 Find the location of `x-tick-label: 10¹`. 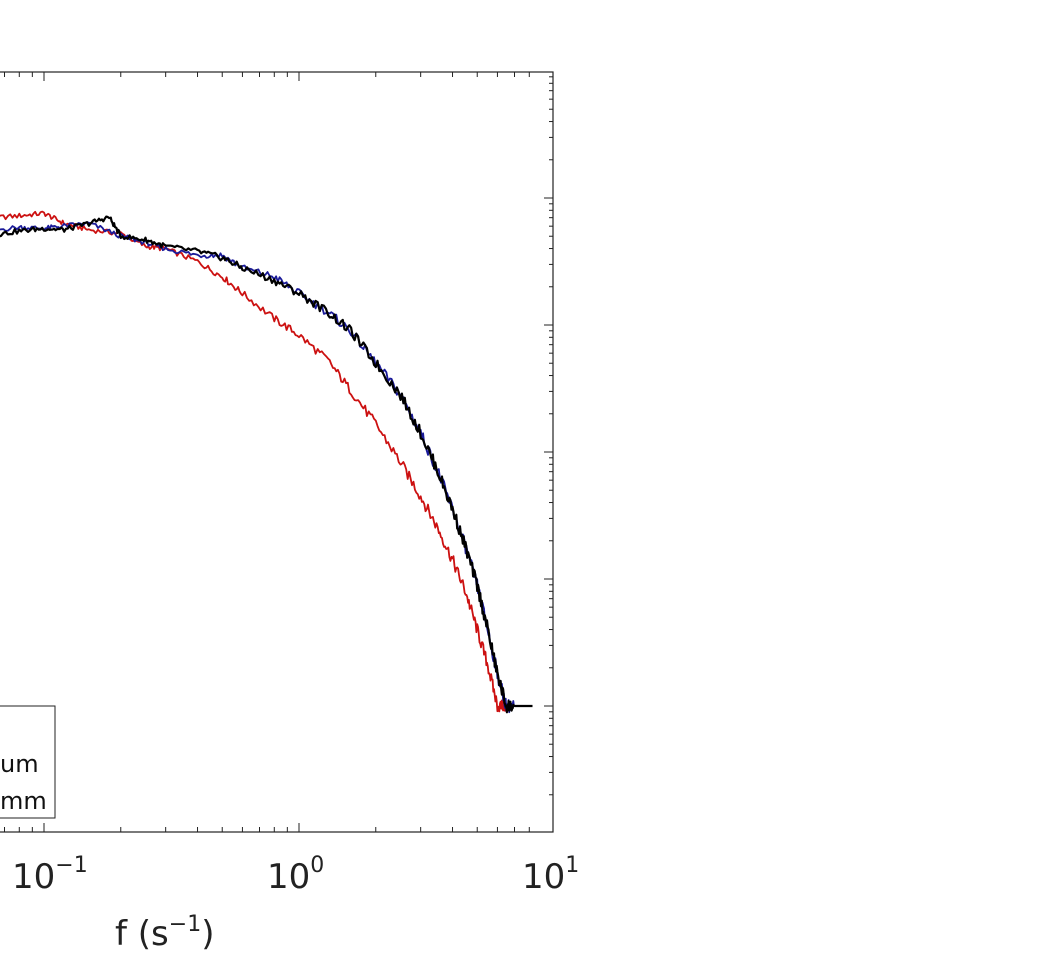

x-tick-label: 10¹ is located at coordinates (550, 875).